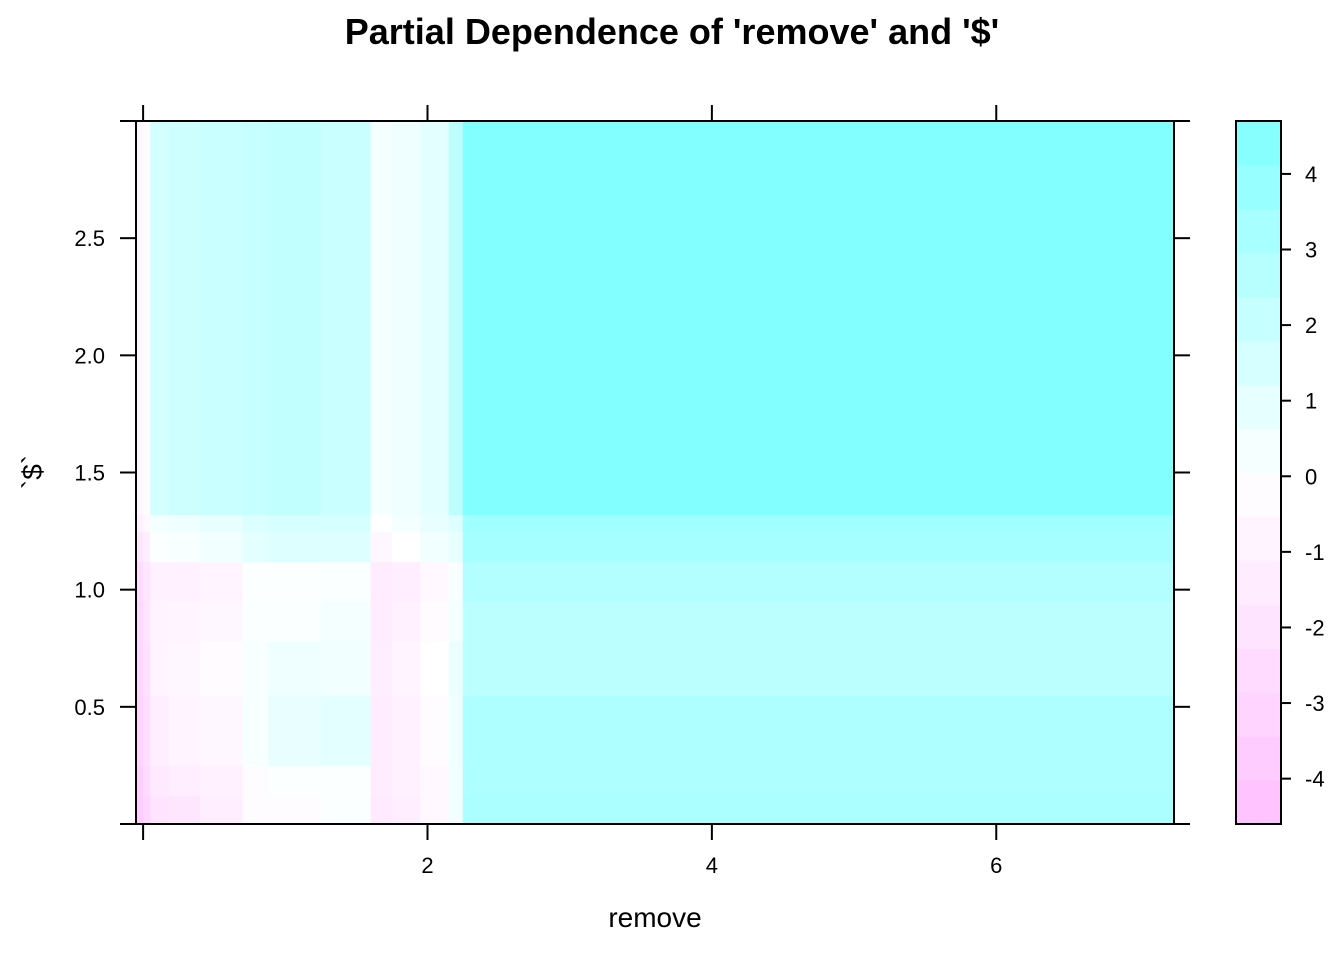  What do you see at coordinates (89, 355) in the screenshot?
I see `y-tick-label: 2.0` at bounding box center [89, 355].